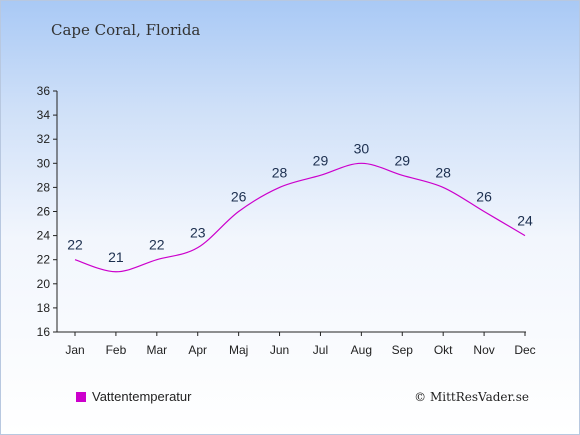  What do you see at coordinates (361, 350) in the screenshot?
I see `x-tick-label: Aug` at bounding box center [361, 350].